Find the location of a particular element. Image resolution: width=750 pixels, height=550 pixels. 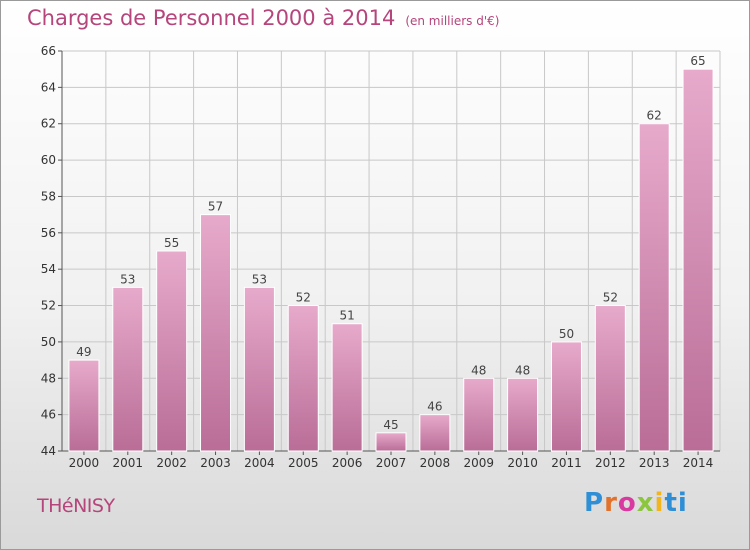

x-tick-label: 2009 is located at coordinates (478, 463).